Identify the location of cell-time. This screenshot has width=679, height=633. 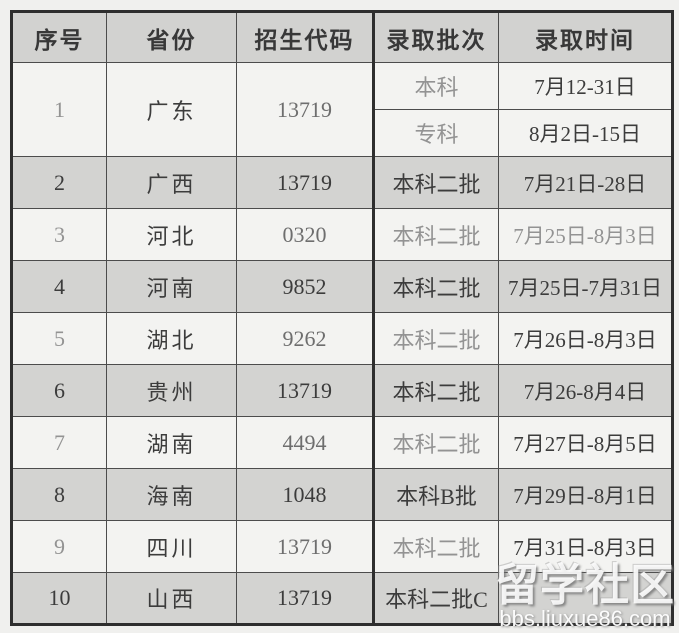
(585, 598).